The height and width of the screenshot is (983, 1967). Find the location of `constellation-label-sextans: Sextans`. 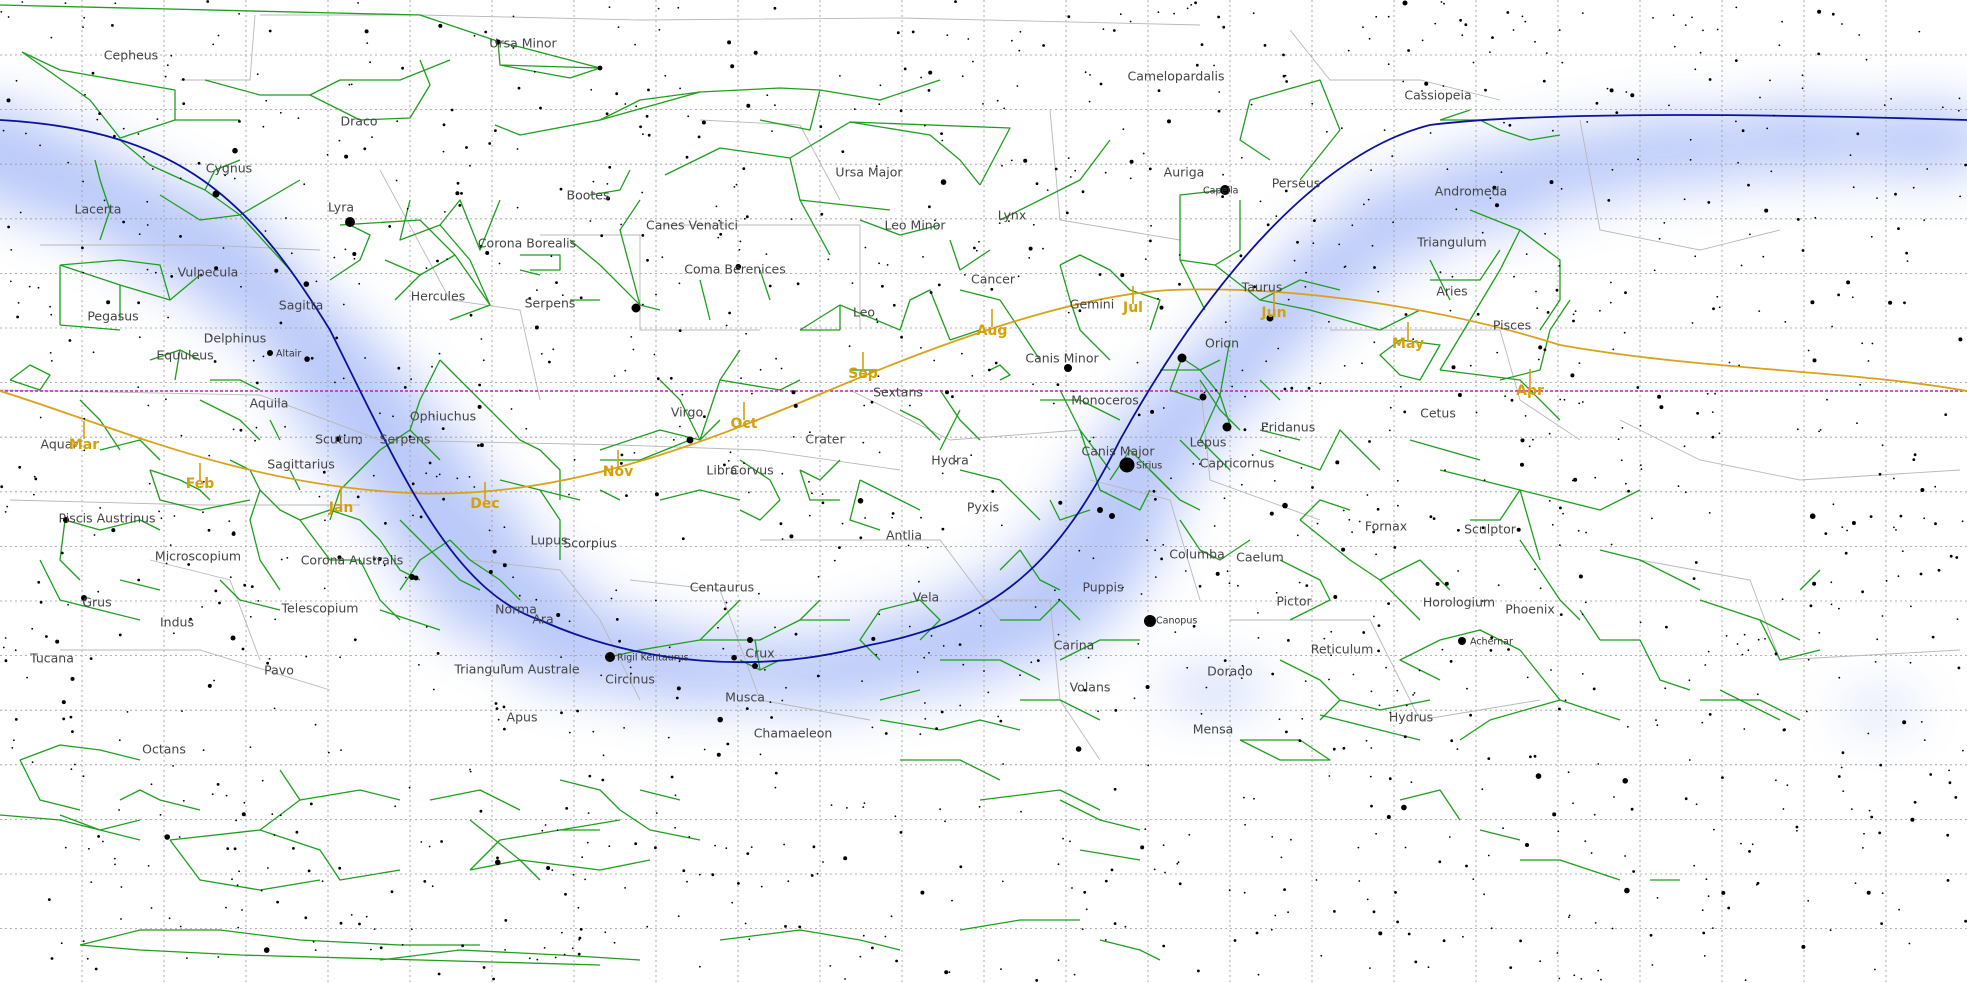

constellation-label-sextans: Sextans is located at coordinates (898, 392).